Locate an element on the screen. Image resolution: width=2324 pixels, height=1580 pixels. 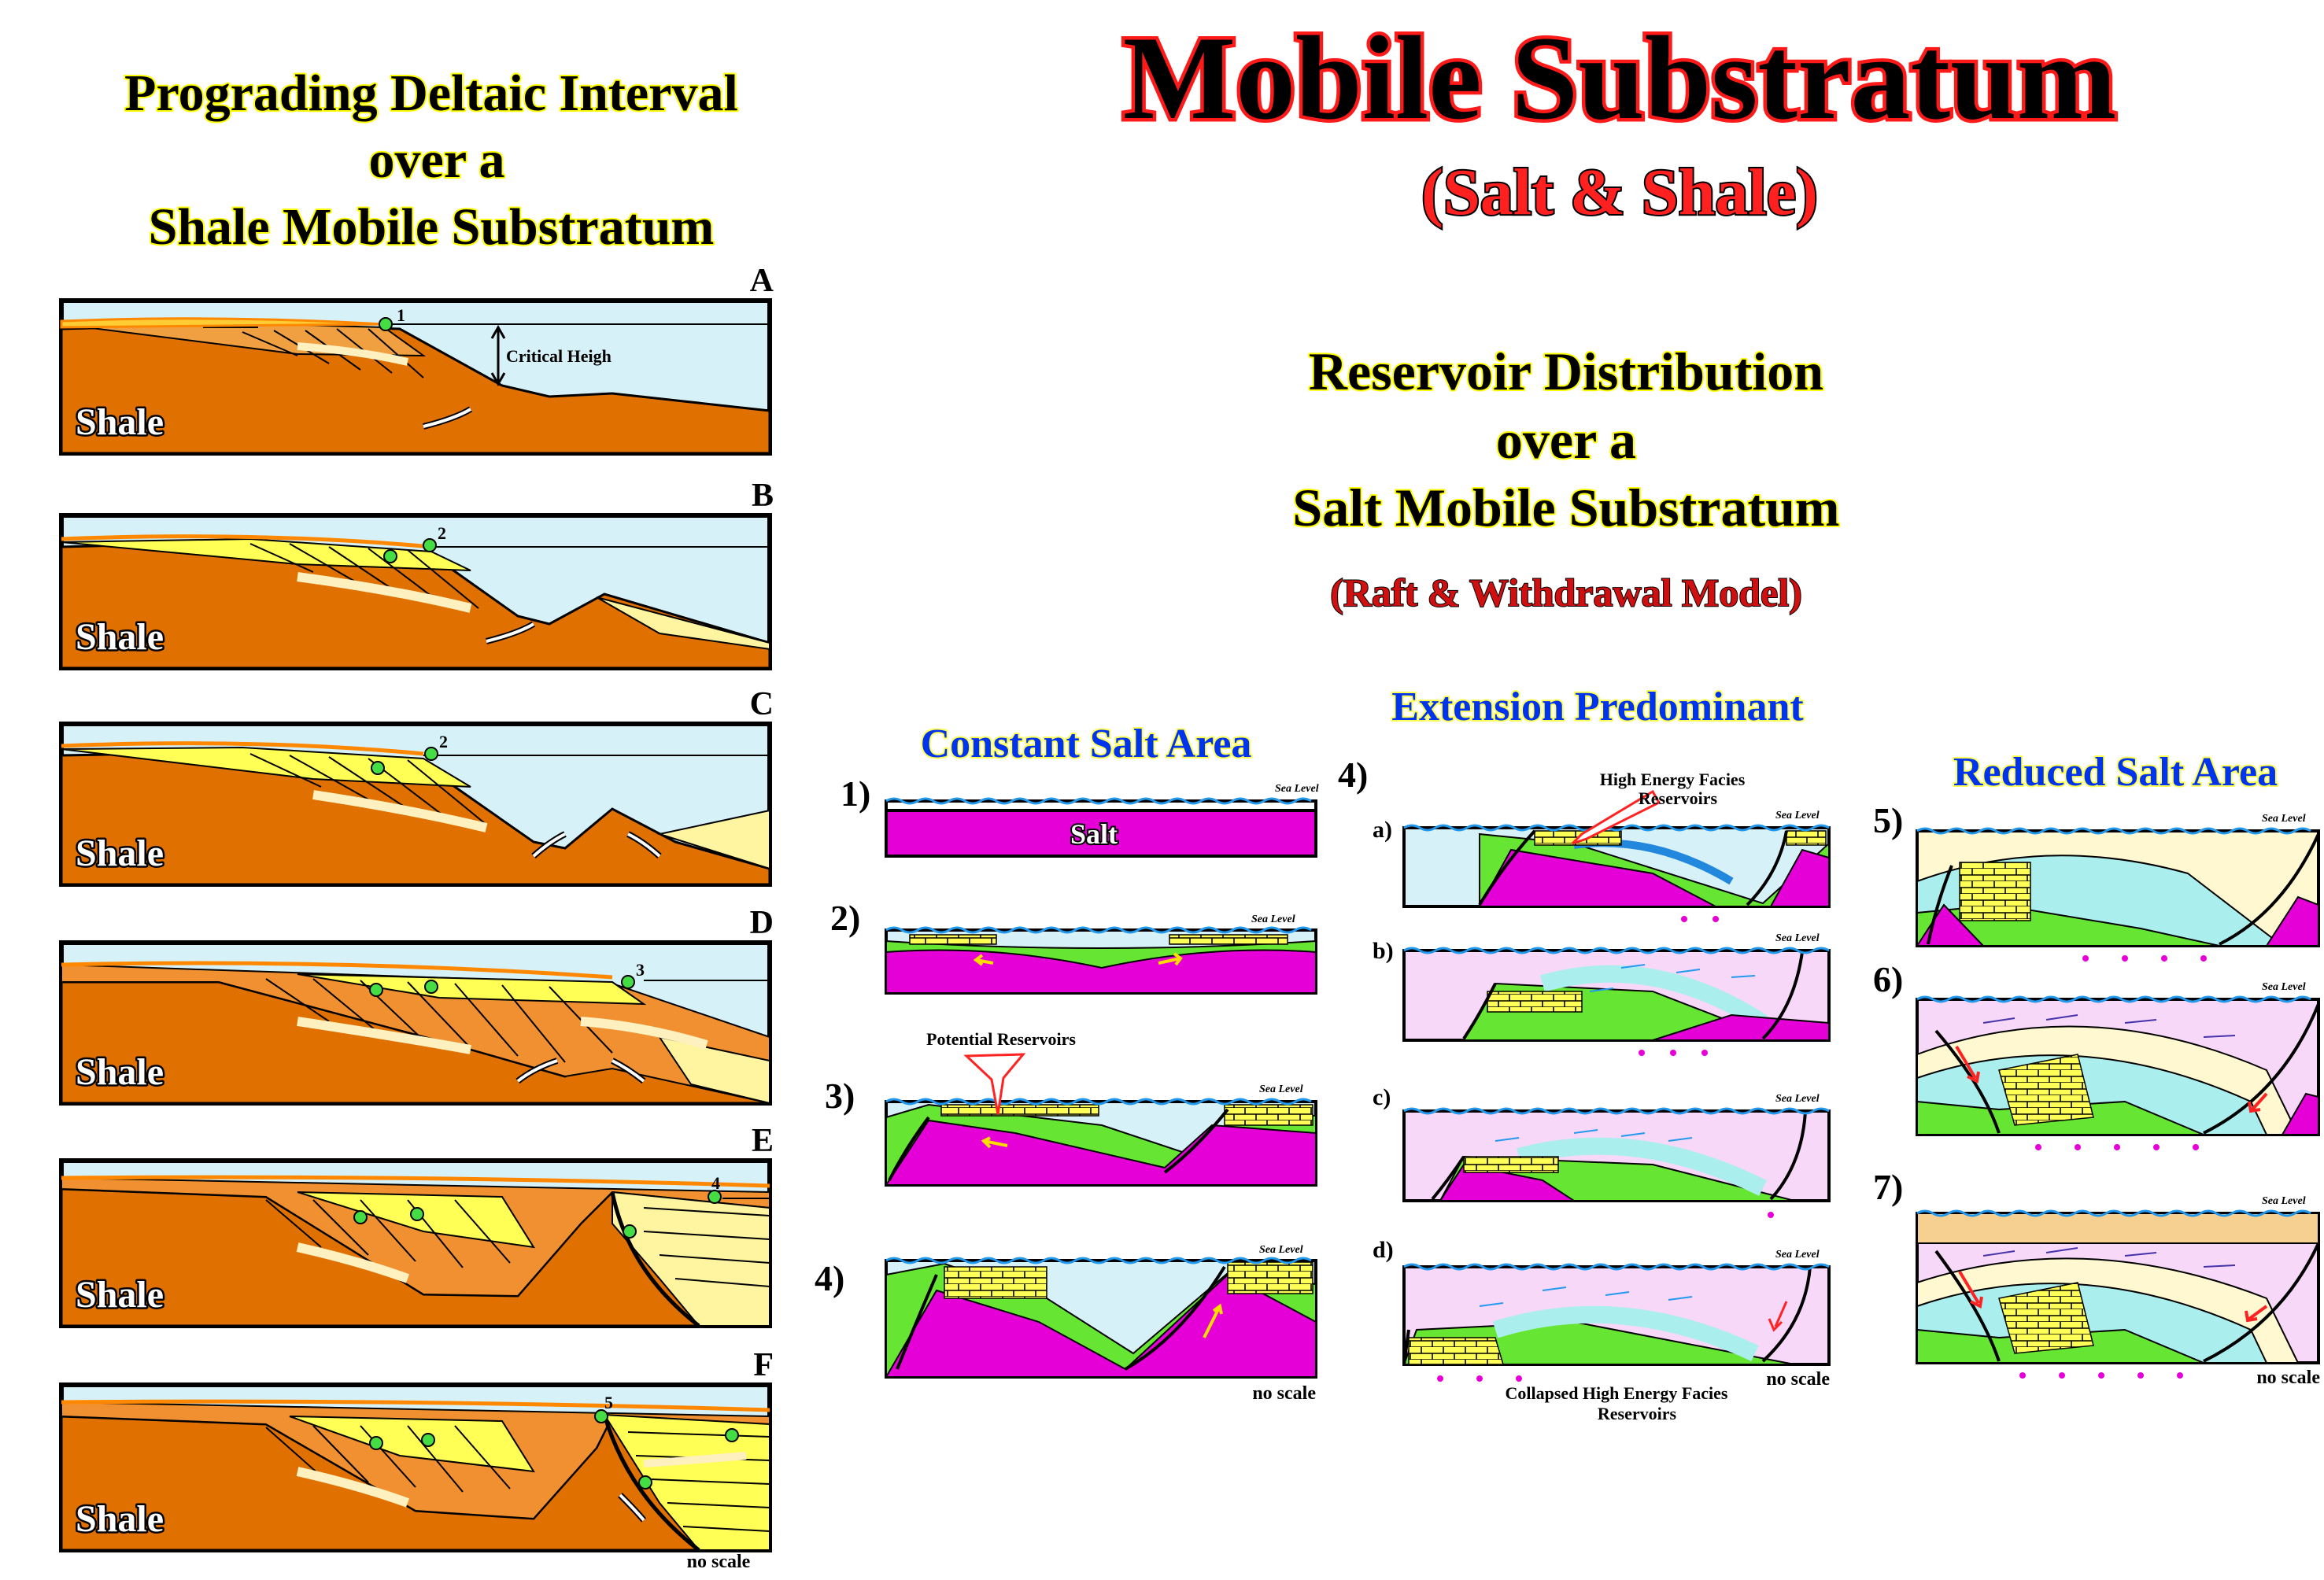
panel-c-shale-label: Shale is located at coordinates (120, 853).